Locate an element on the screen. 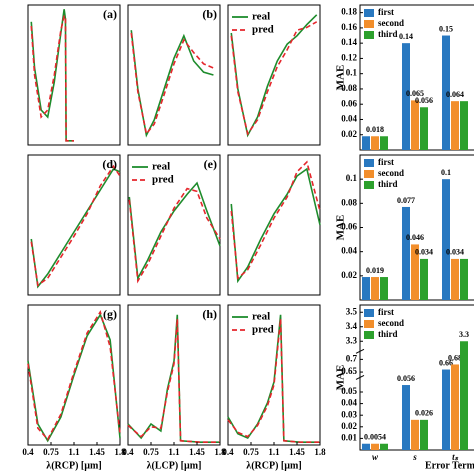  y-tick-label: 3.5 is located at coordinates (352, 311).